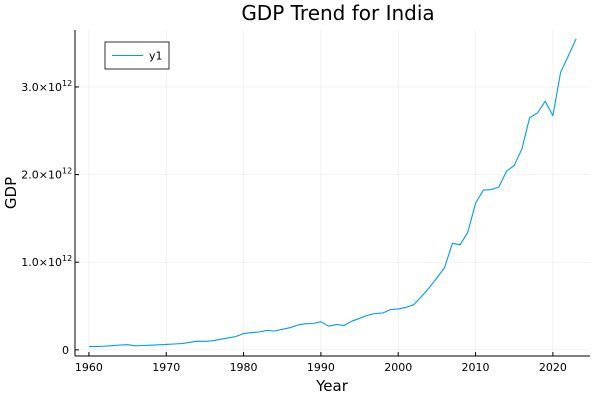 The image size is (600, 400). I want to click on x-tick-label: 2010, so click(476, 367).